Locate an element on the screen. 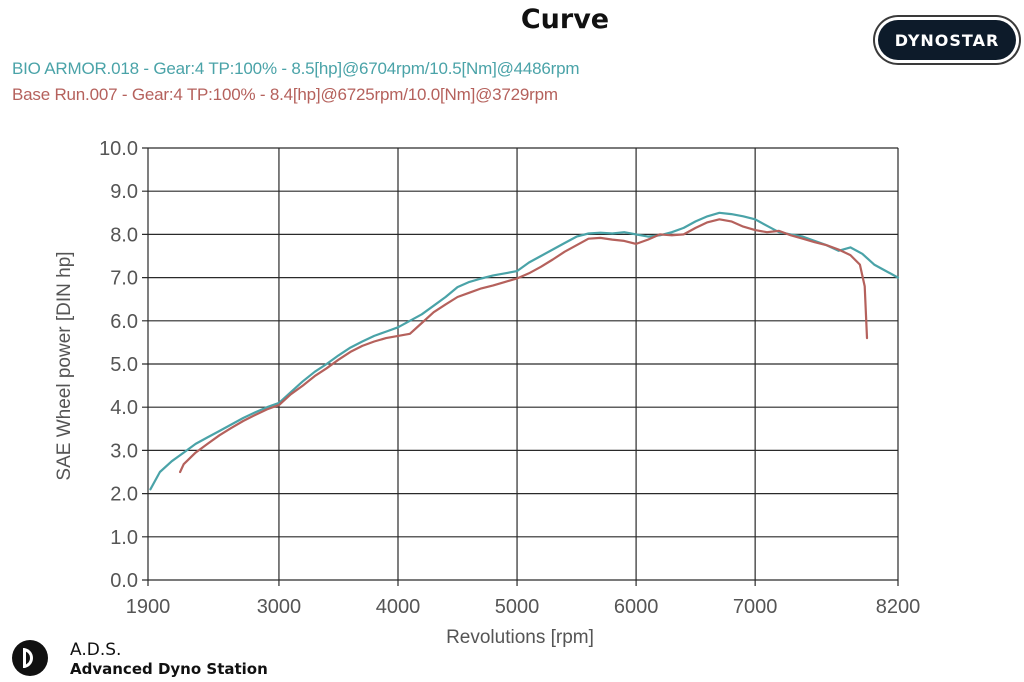 The image size is (1024, 682). chart-title: Curve is located at coordinates (565, 19).